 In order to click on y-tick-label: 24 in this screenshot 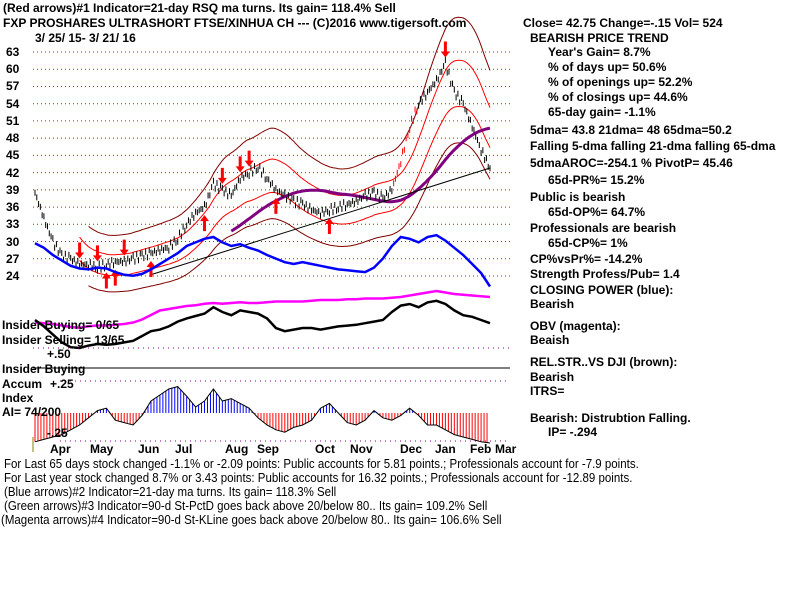, I will do `click(13, 276)`.